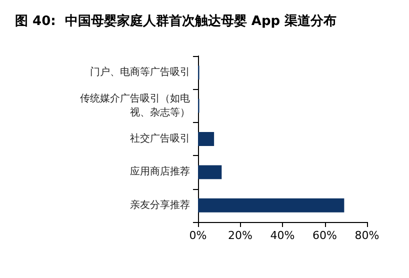  I want to click on y-tick-label: 应用商店推荐, so click(160, 172).